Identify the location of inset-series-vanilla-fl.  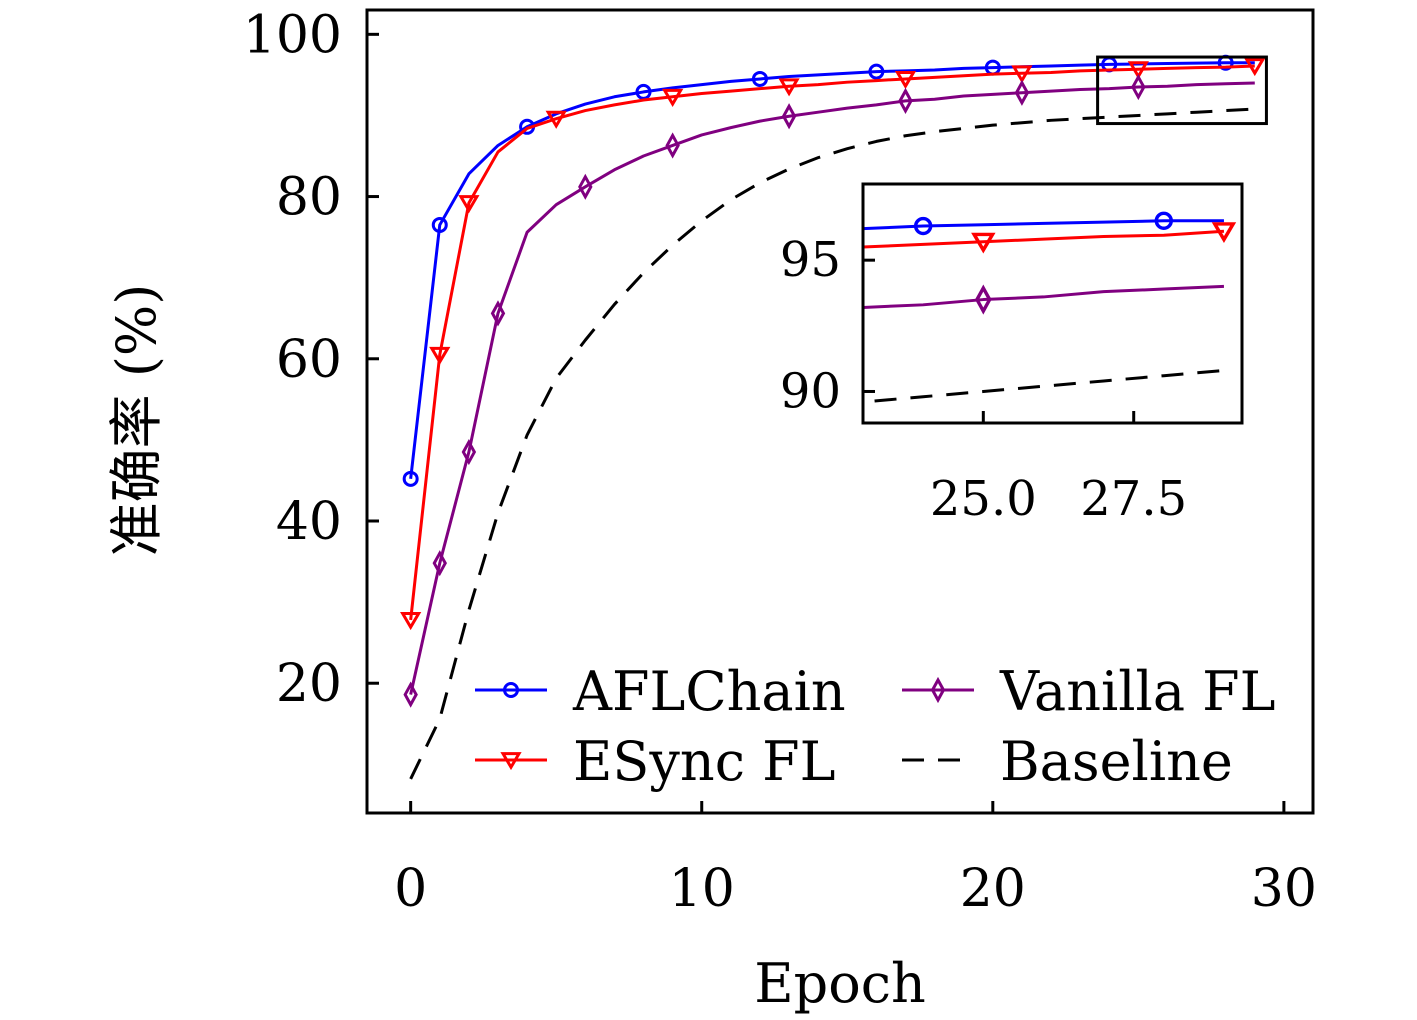
(1044, 299).